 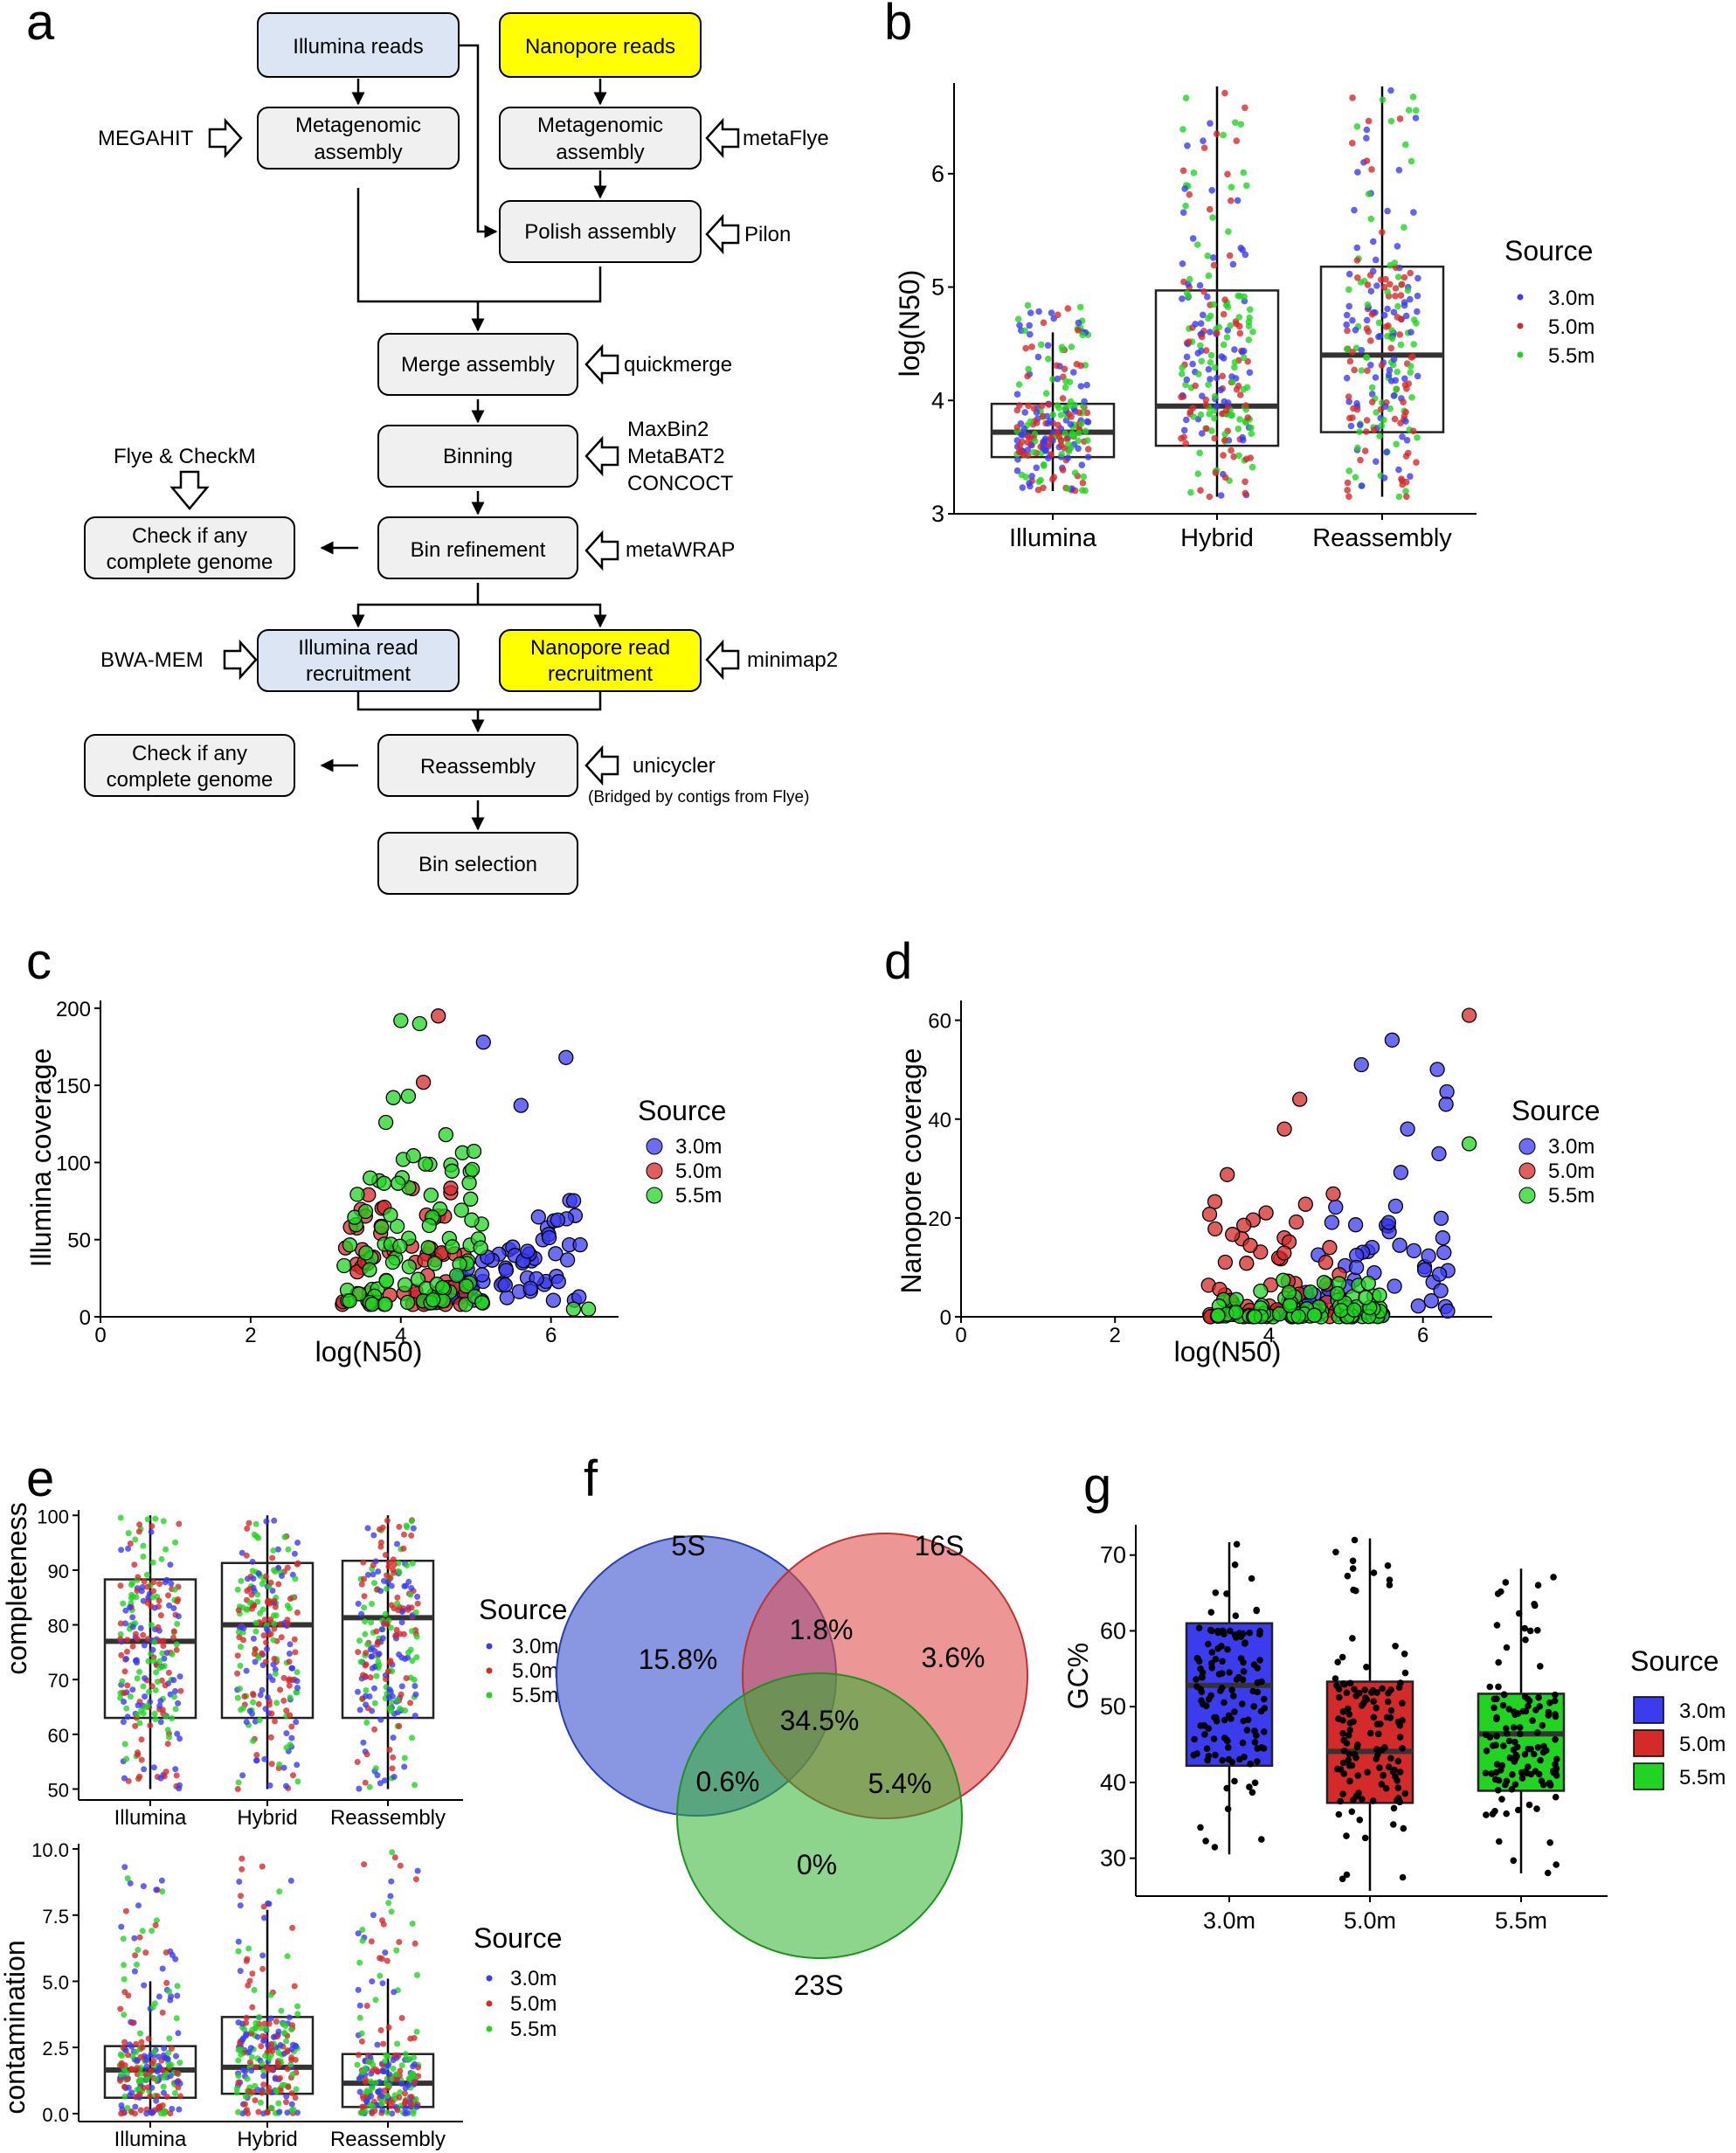 What do you see at coordinates (56, 2049) in the screenshot?
I see `e_bottom-ytick-label: 2.5` at bounding box center [56, 2049].